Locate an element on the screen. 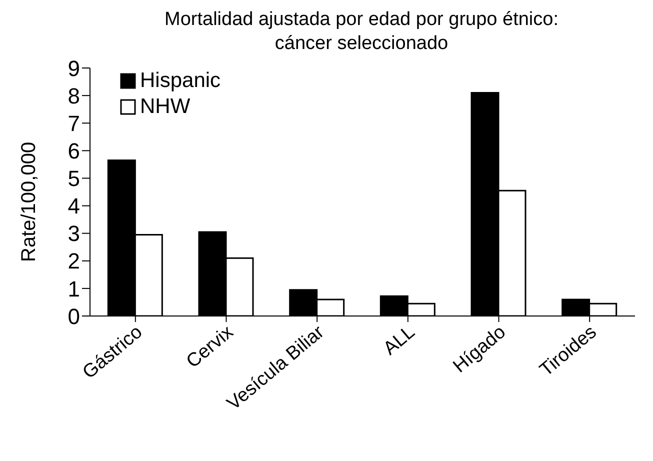 This screenshot has width=653, height=461. y-tick-label: 9 is located at coordinates (74, 68).